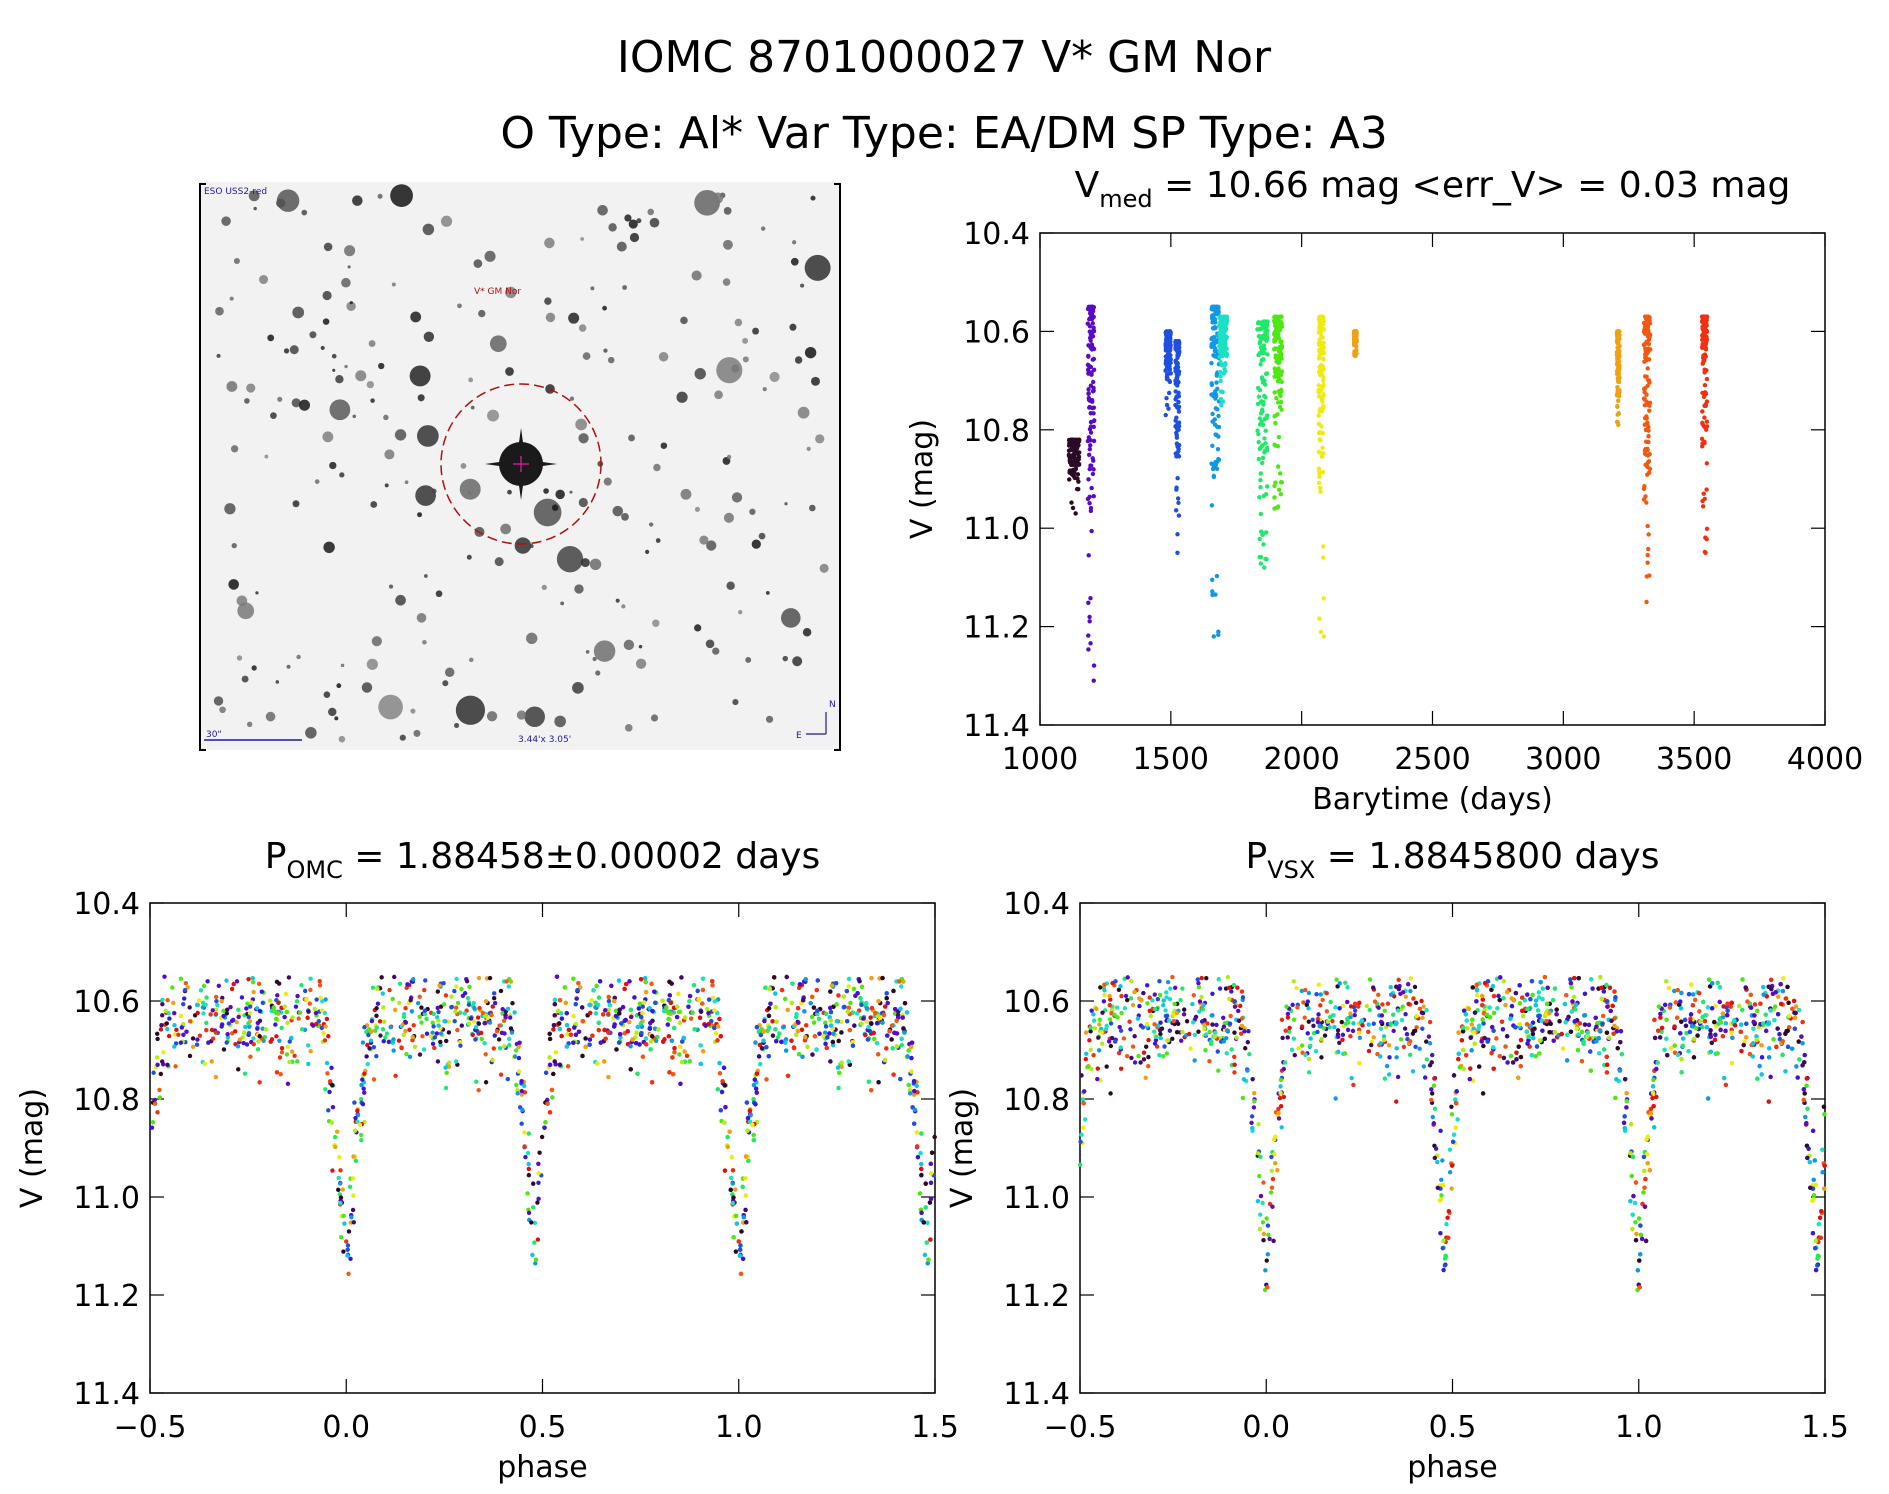  What do you see at coordinates (521, 464) in the screenshot?
I see `target-circle` at bounding box center [521, 464].